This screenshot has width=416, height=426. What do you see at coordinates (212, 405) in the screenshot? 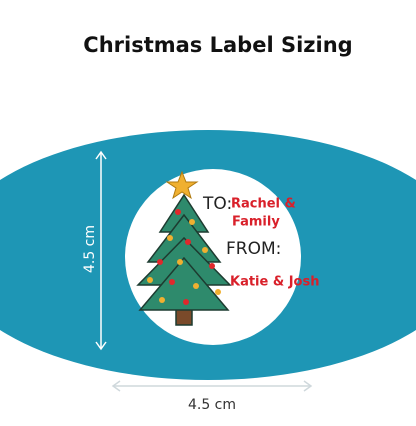
I see `width-label: 4.5 cm` at bounding box center [212, 405].